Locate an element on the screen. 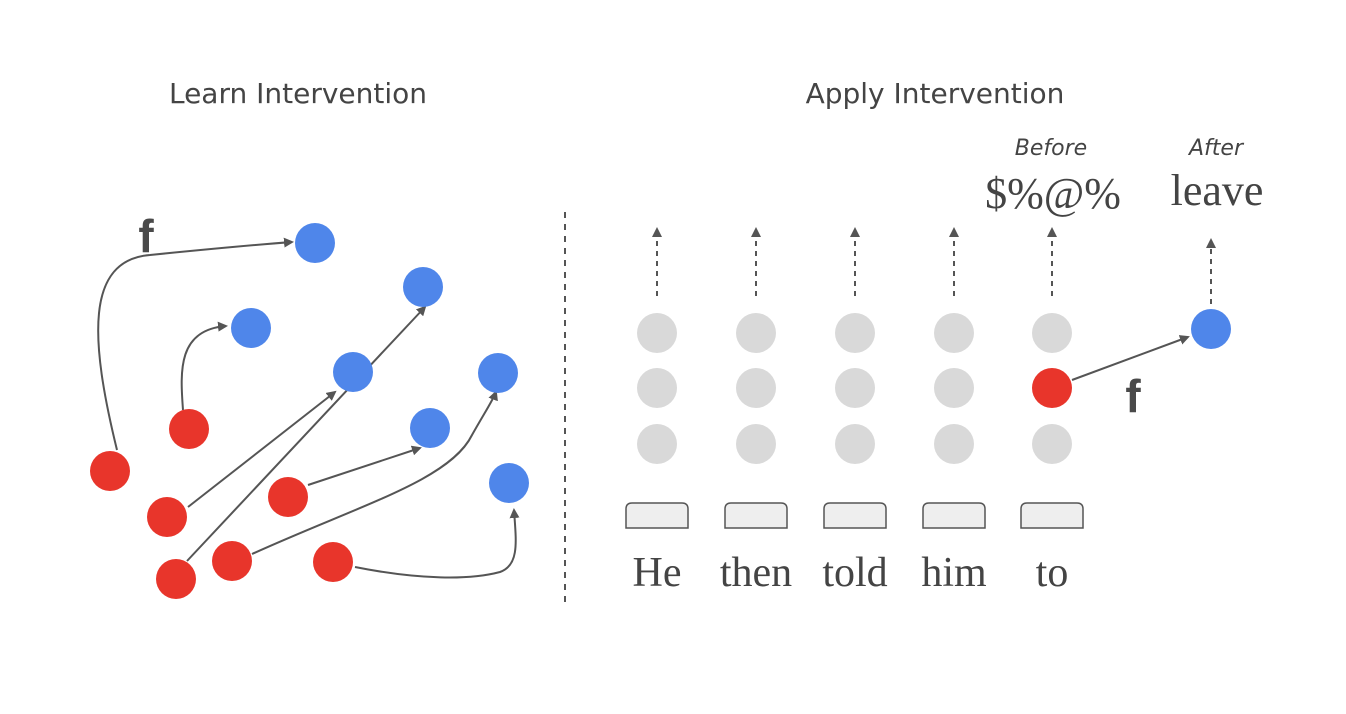  token-label: told is located at coordinates (854, 573).